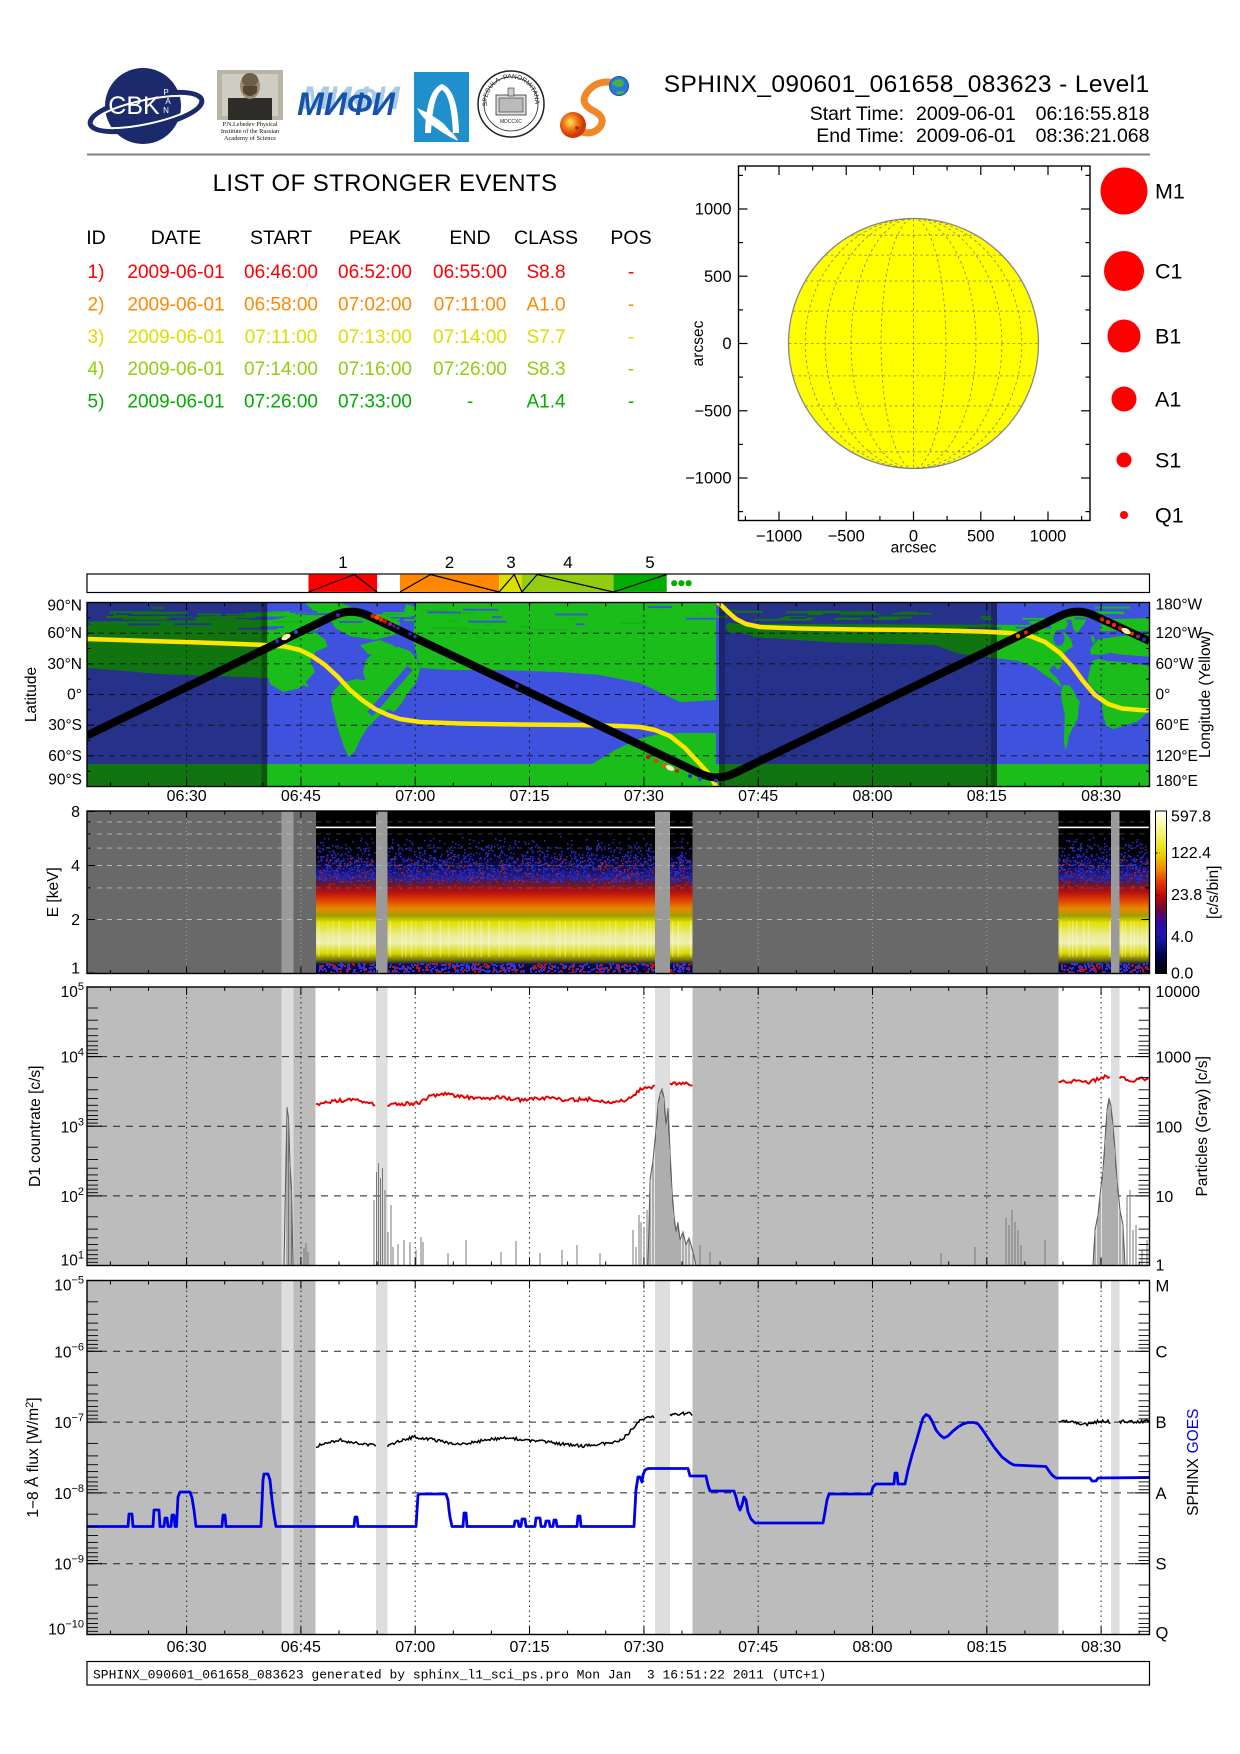 Image resolution: width=1240 pixels, height=1754 pixels. I want to click on svg-text: 90°N, so click(64, 606).